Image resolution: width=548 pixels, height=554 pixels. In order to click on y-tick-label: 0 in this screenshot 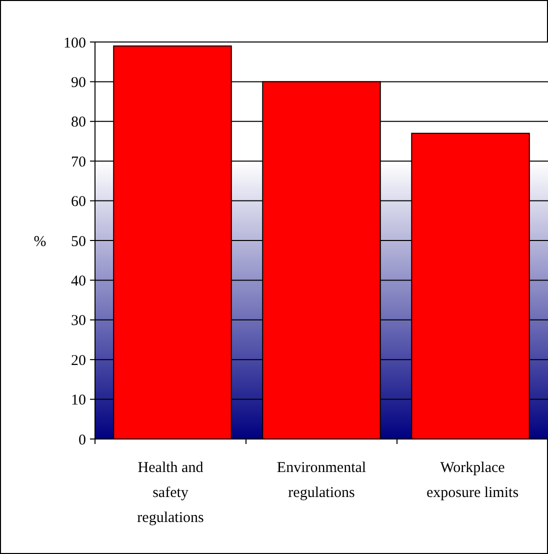, I will do `click(82, 440)`.